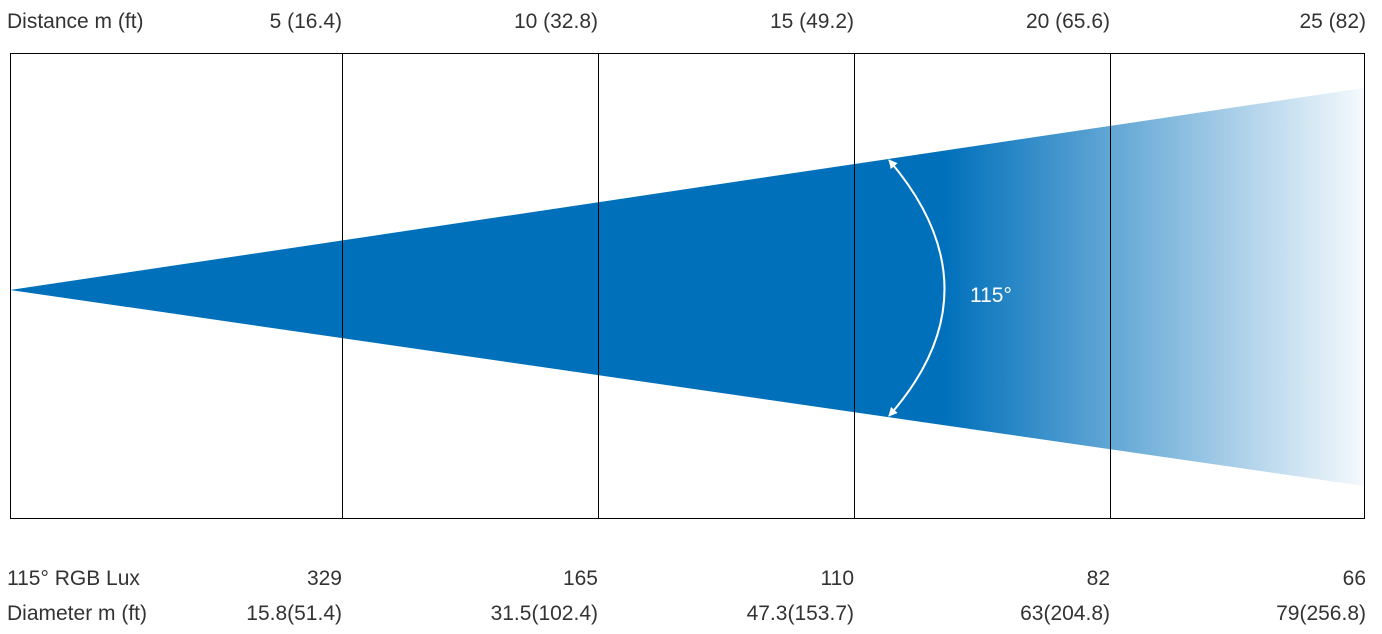 This screenshot has height=634, width=1382. Describe the element at coordinates (73, 578) in the screenshot. I see `lux-row-label: 115° RGB Lux` at that location.